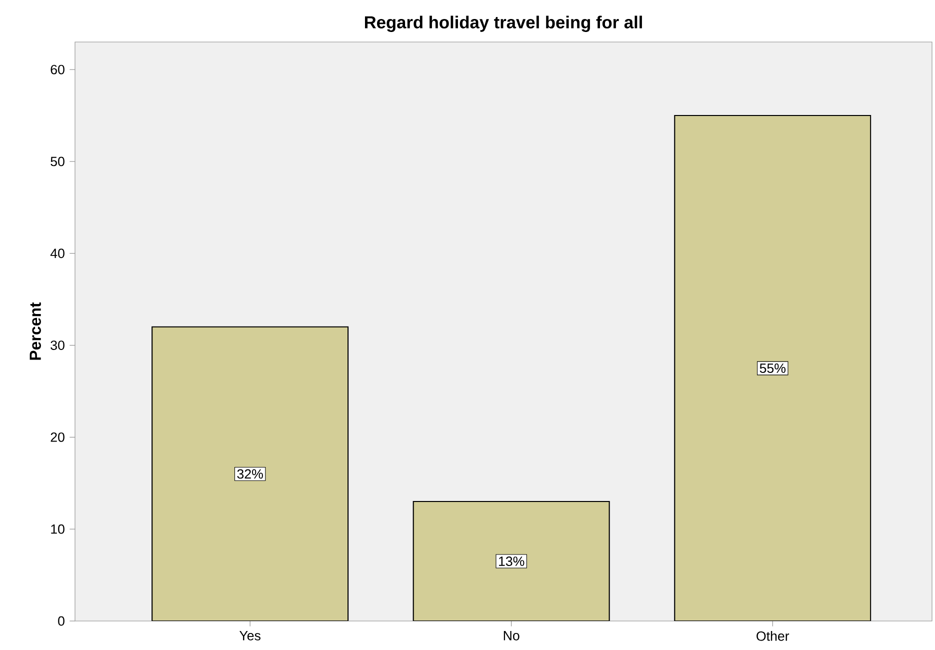  What do you see at coordinates (57, 253) in the screenshot?
I see `y-tick-label: 40` at bounding box center [57, 253].